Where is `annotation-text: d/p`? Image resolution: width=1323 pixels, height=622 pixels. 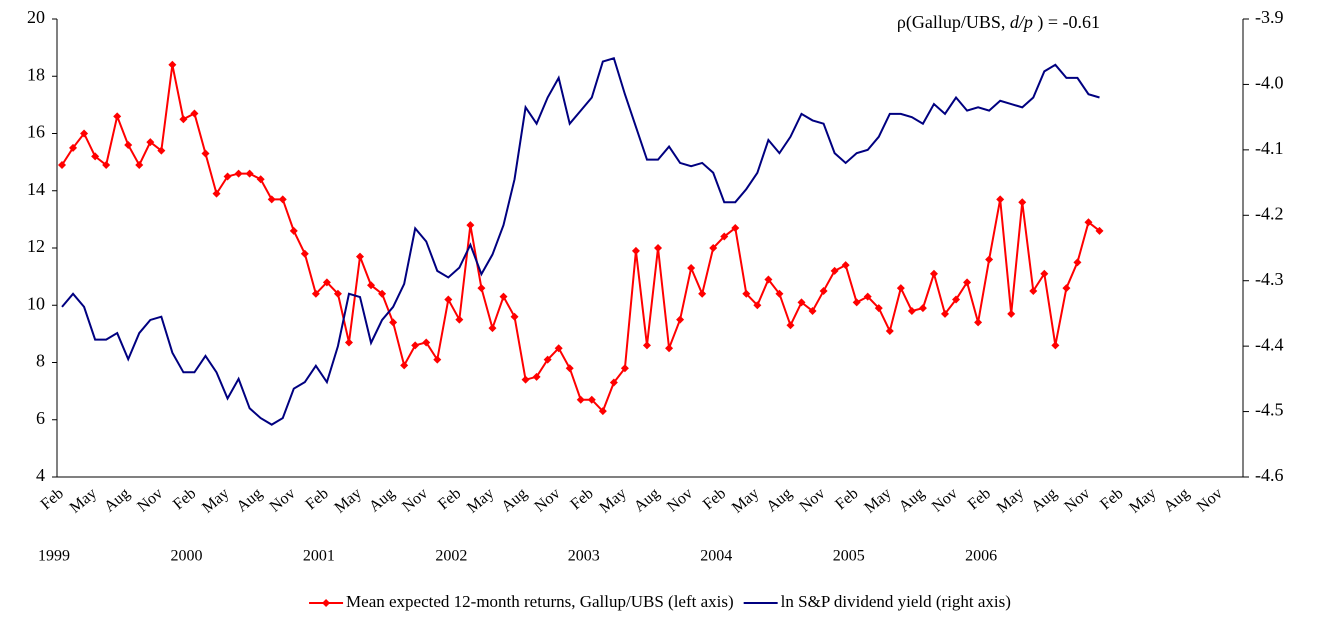
annotation-text: d/p is located at coordinates (1021, 22).